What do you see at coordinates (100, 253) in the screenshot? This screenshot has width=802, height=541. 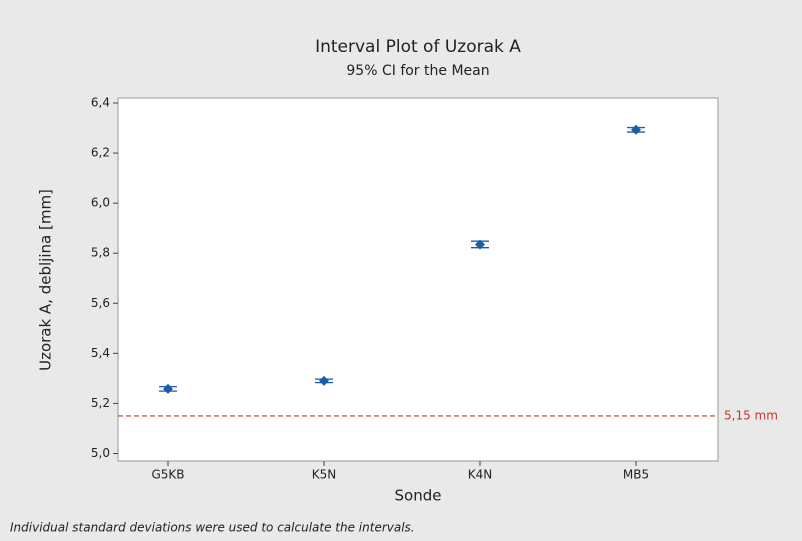 I see `y-tick-label: 5,8` at bounding box center [100, 253].